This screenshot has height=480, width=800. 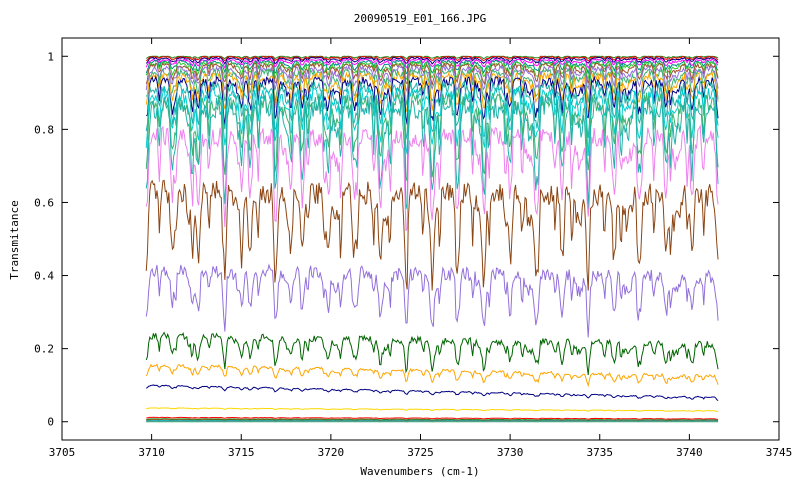 I want to click on x-tick-label: 3720, so click(x=331, y=452).